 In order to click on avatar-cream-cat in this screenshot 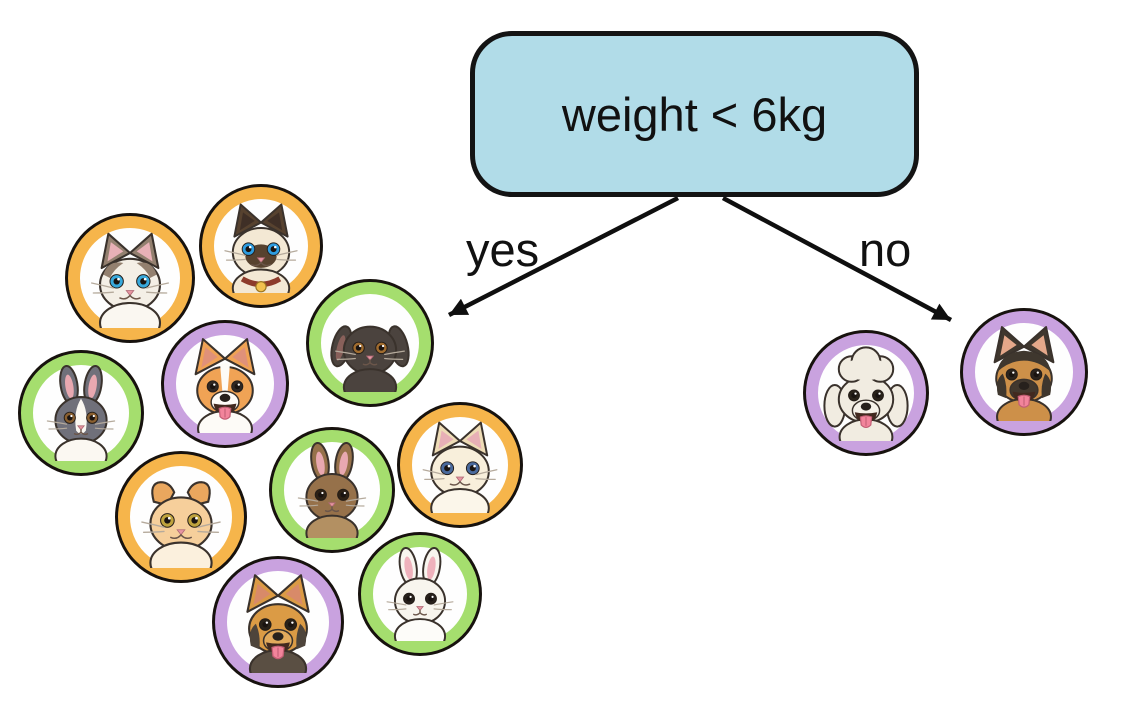, I will do `click(460, 465)`.